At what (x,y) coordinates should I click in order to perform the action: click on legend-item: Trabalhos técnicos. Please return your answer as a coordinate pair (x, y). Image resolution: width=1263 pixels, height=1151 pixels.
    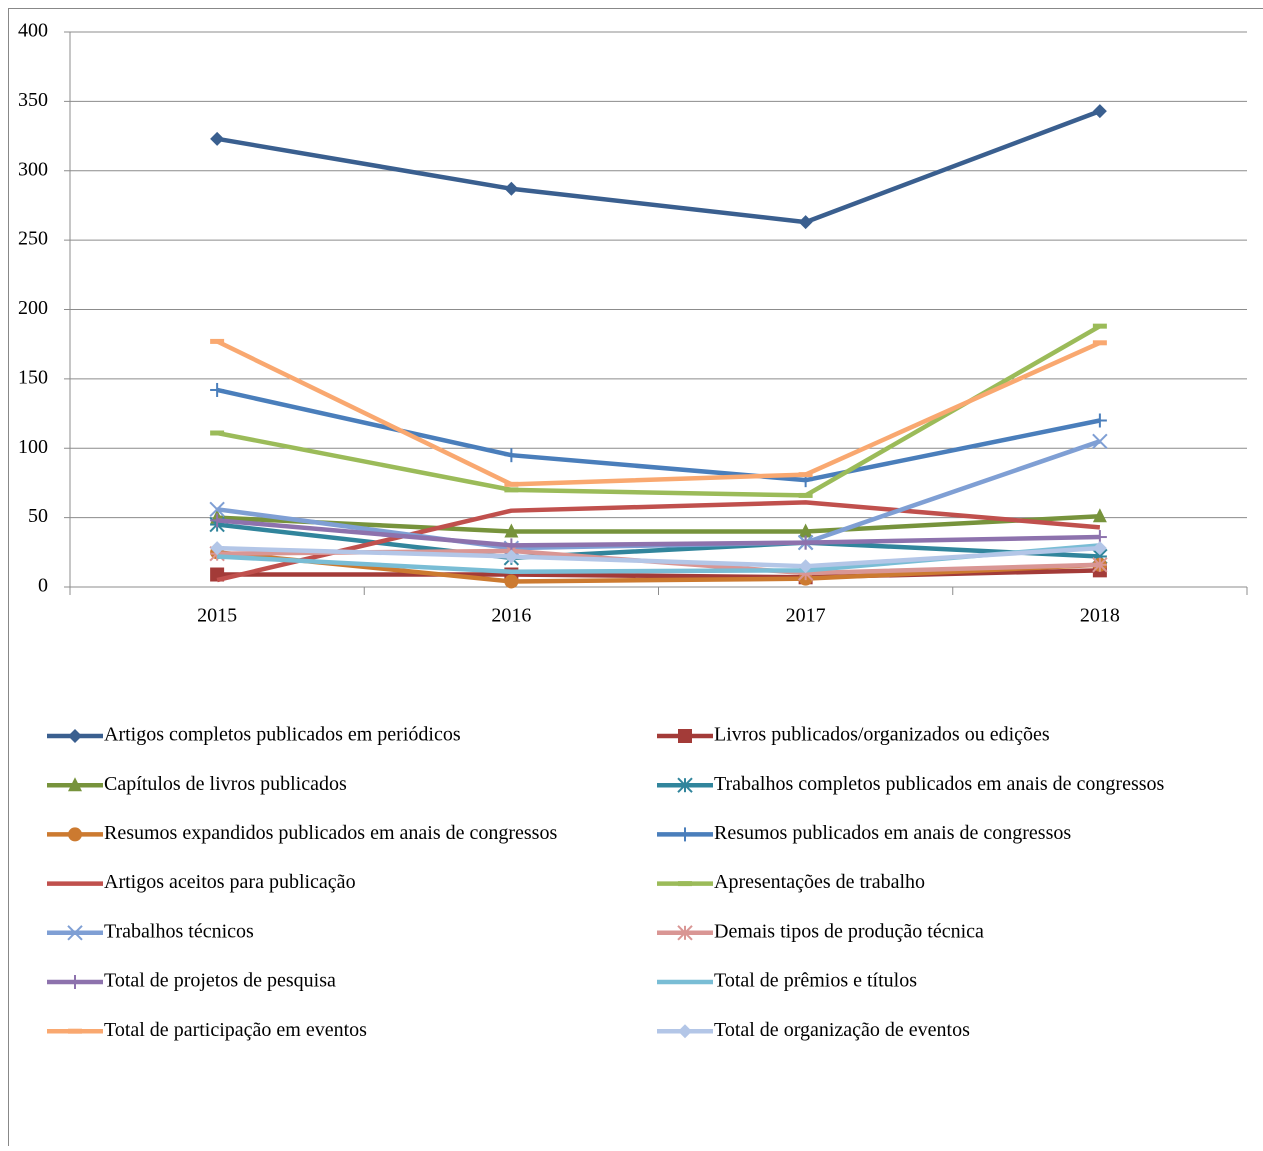
    Looking at the image, I should click on (150, 931).